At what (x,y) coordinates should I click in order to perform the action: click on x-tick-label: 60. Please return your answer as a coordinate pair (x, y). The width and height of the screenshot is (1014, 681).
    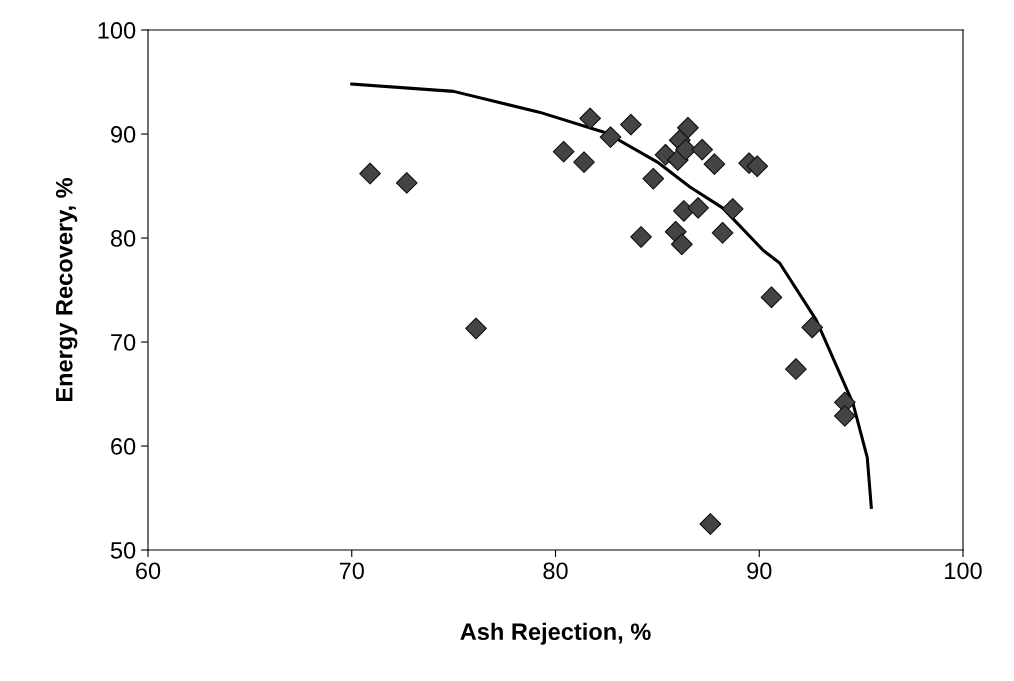
    Looking at the image, I should click on (148, 571).